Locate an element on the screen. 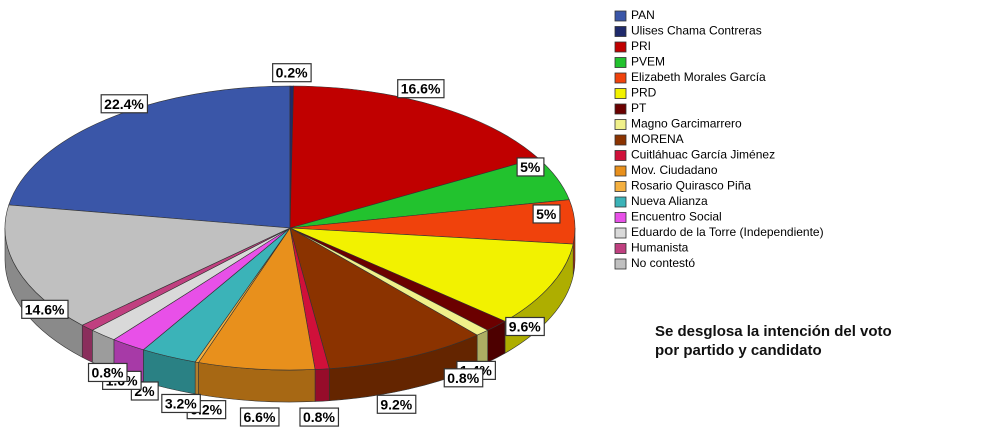  legend-label: Rosario Quirasco Piña is located at coordinates (691, 186).